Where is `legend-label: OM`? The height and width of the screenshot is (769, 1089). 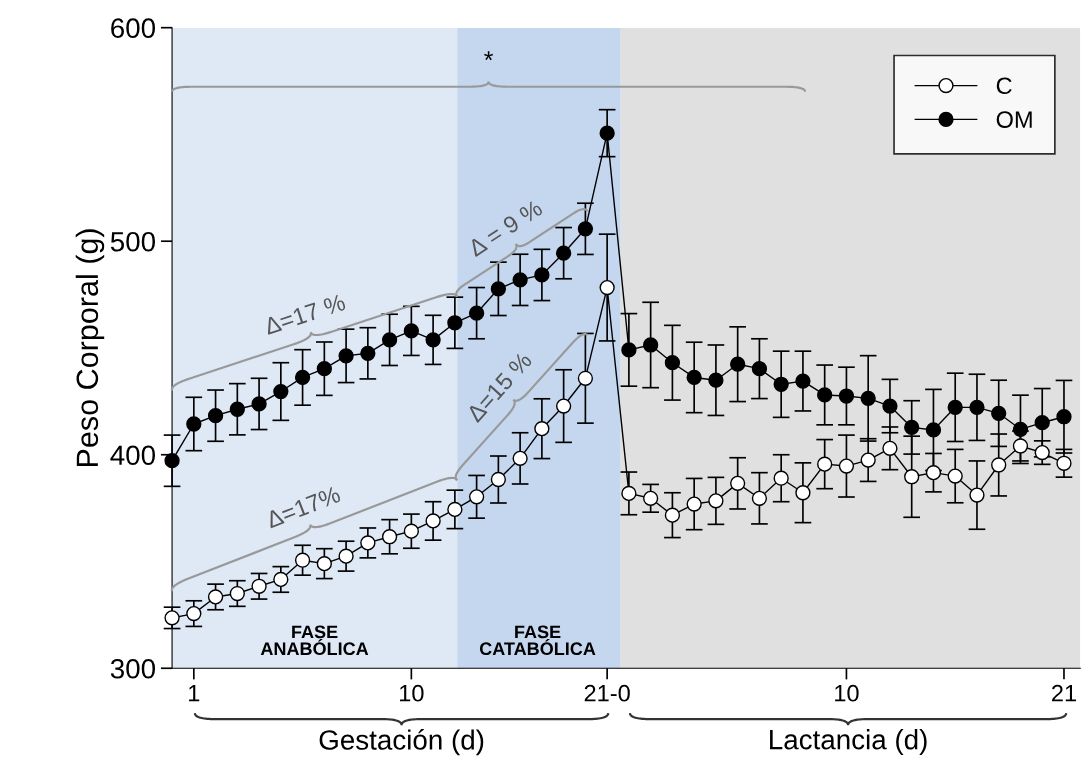 legend-label: OM is located at coordinates (1014, 119).